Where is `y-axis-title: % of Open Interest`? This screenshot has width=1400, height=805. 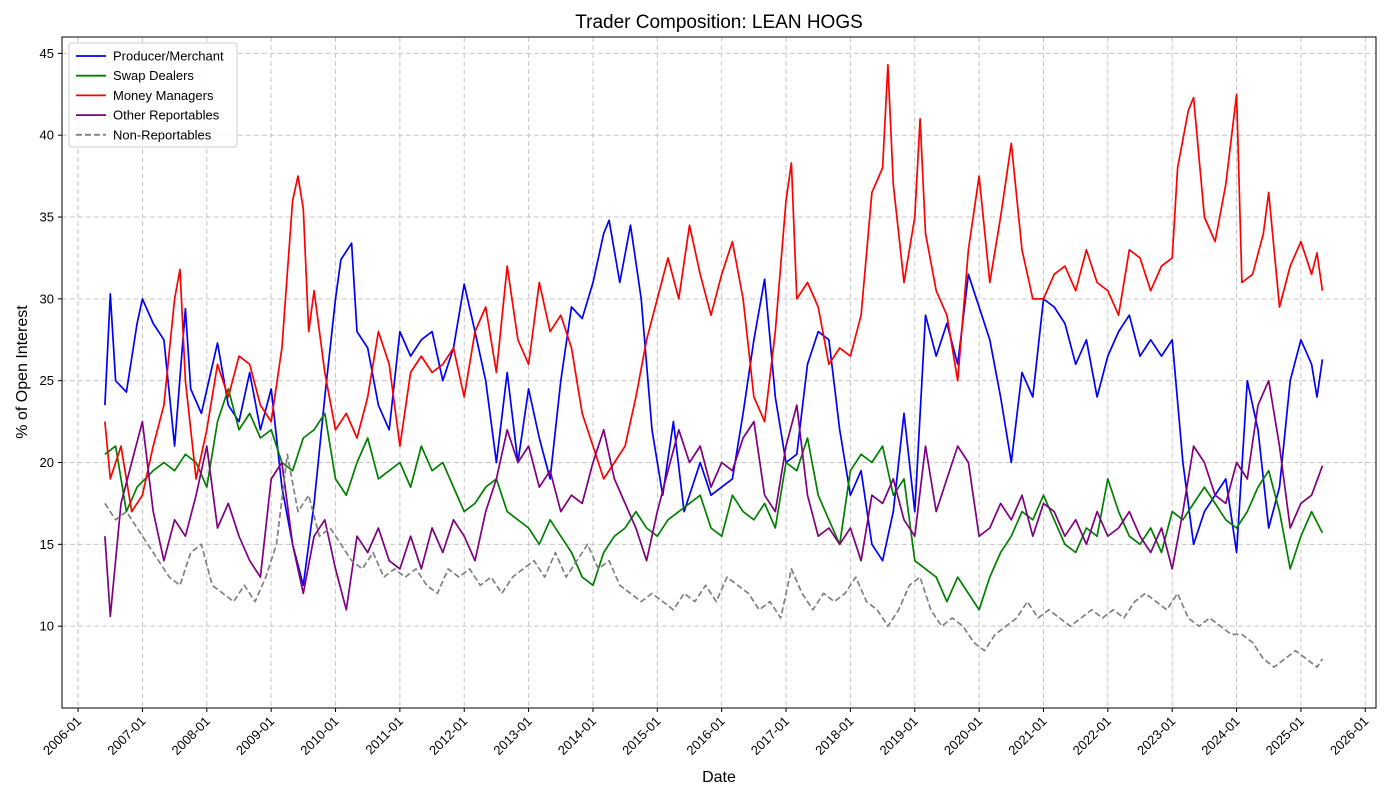
y-axis-title: % of Open Interest is located at coordinates (22, 372).